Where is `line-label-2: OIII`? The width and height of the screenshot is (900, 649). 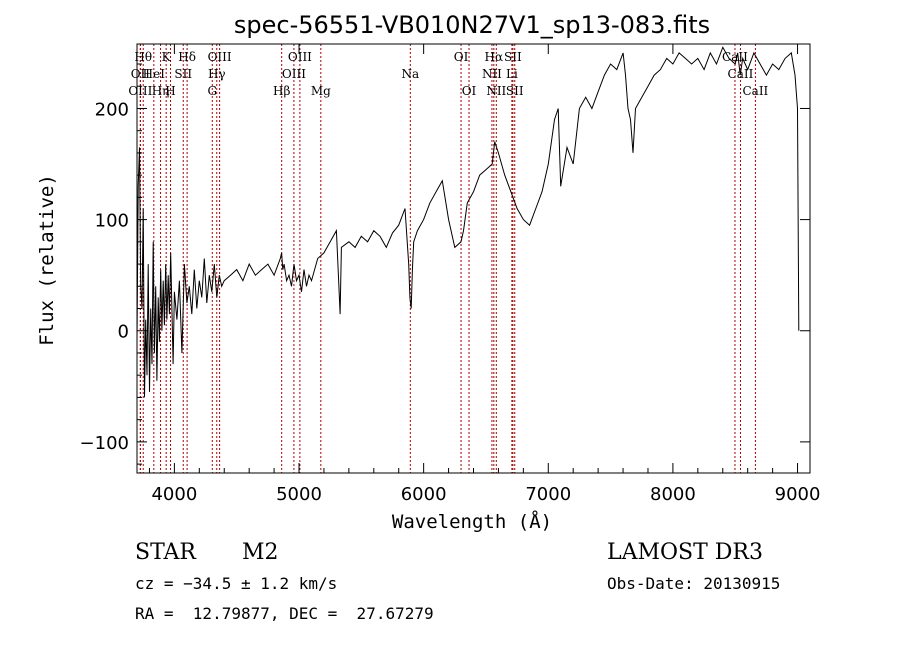 line-label-2: OIII is located at coordinates (140, 91).